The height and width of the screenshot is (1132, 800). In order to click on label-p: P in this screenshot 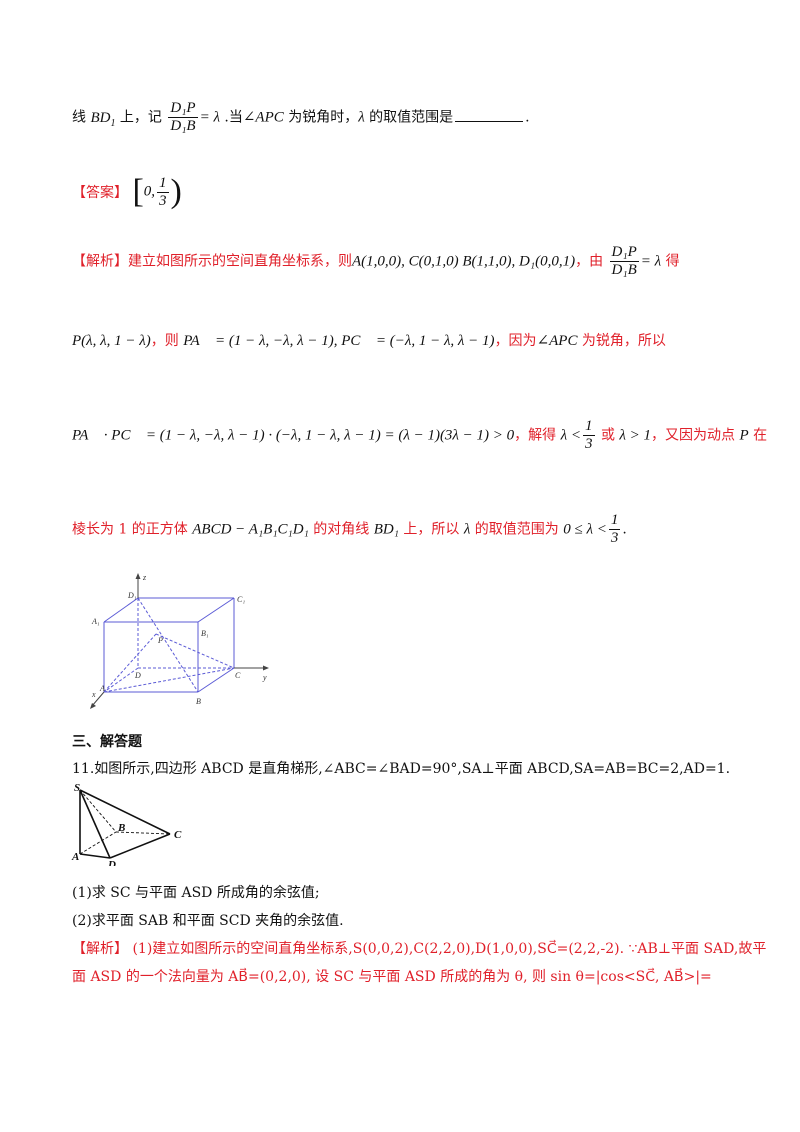, I will do `click(160, 640)`.